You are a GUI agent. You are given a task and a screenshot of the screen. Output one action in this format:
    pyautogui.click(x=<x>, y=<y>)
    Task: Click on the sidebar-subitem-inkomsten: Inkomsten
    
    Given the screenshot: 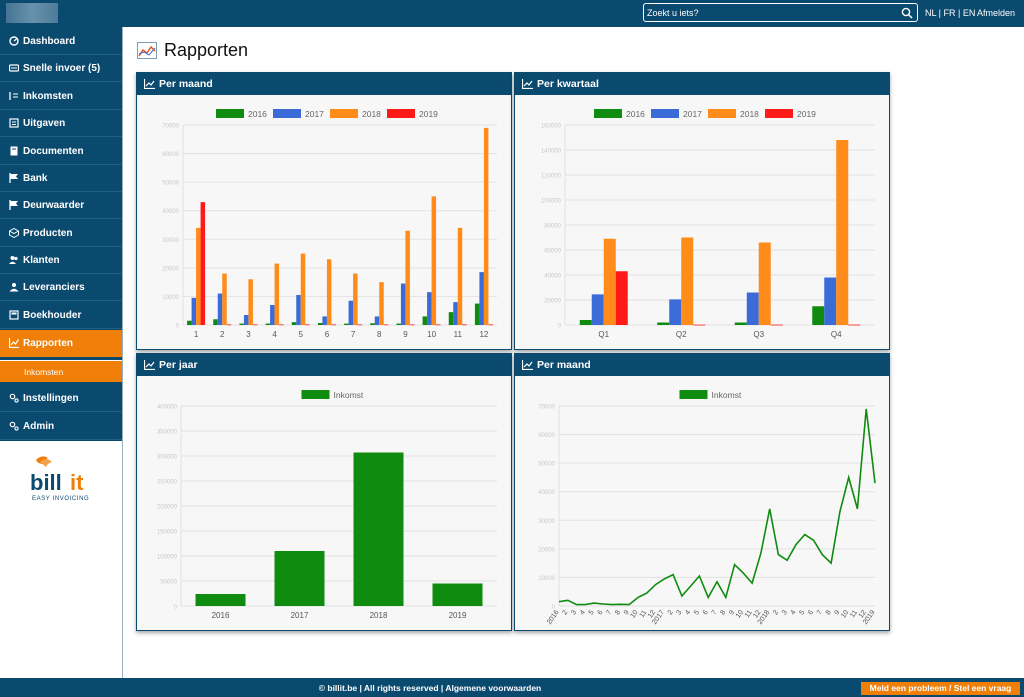 What is the action you would take?
    pyautogui.click(x=61, y=371)
    